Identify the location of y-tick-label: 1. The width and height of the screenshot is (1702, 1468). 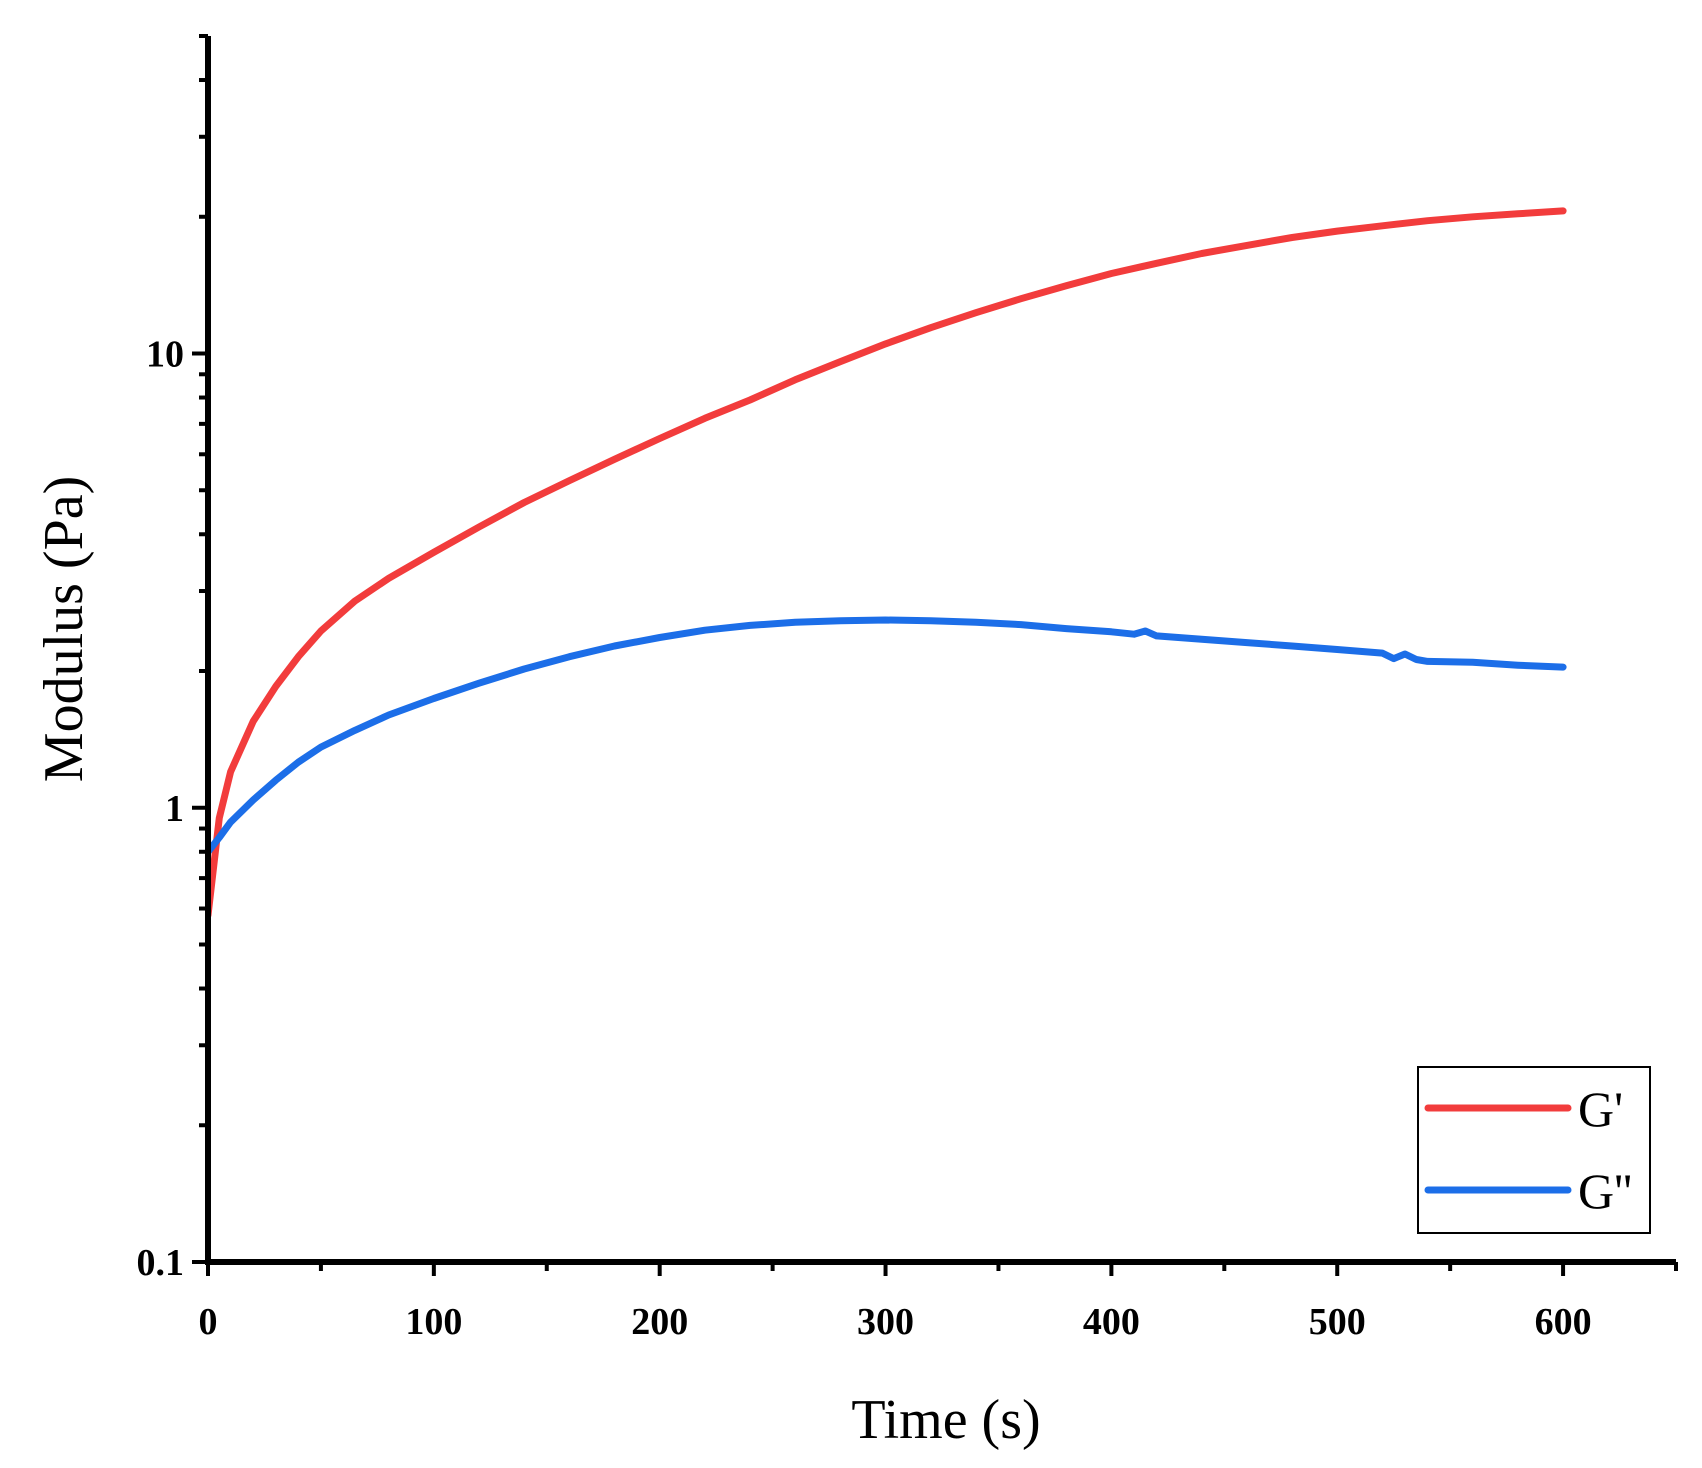
(174, 809).